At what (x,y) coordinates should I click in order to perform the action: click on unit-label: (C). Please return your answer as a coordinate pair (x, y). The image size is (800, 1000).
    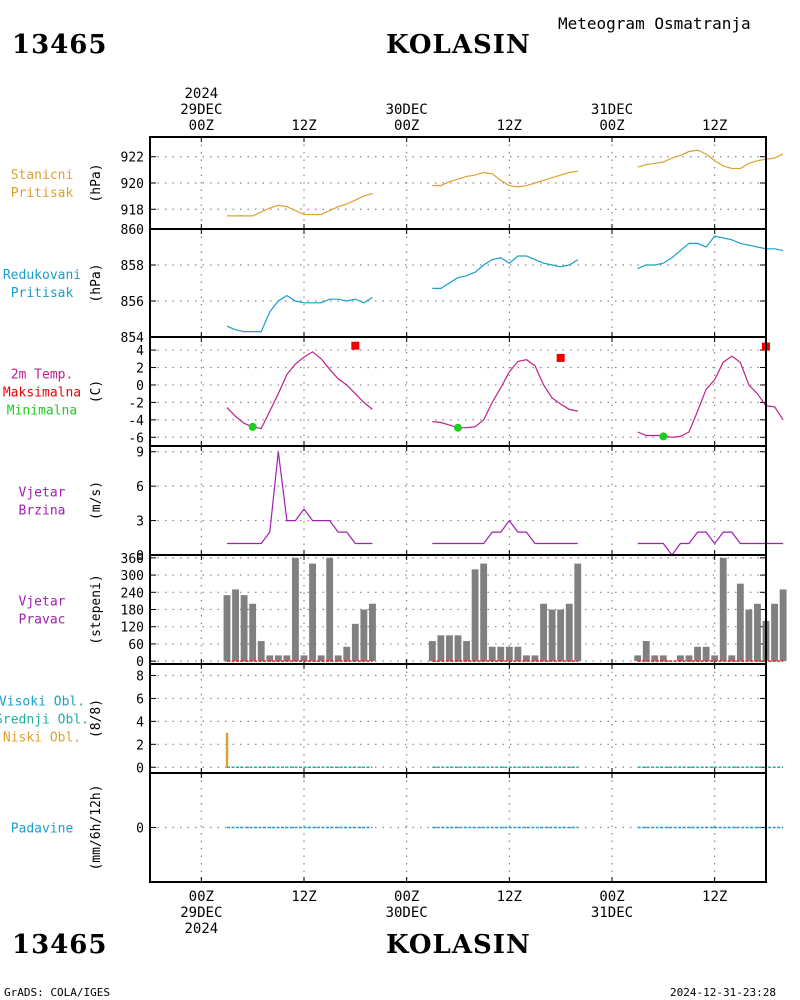
    Looking at the image, I should click on (96, 391).